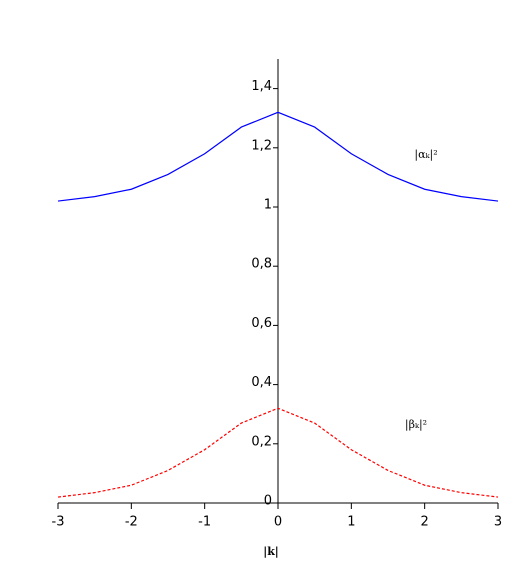 The width and height of the screenshot is (507, 569). What do you see at coordinates (261, 441) in the screenshot?
I see `y-tick-label: 0,2` at bounding box center [261, 441].